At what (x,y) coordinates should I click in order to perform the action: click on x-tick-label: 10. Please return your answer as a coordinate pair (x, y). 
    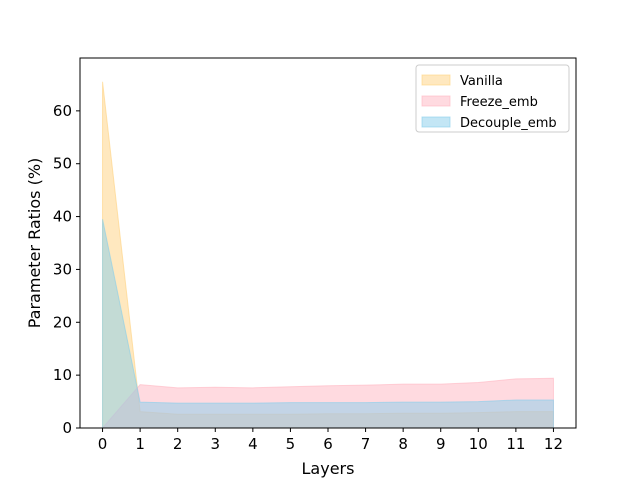
    Looking at the image, I should click on (478, 444).